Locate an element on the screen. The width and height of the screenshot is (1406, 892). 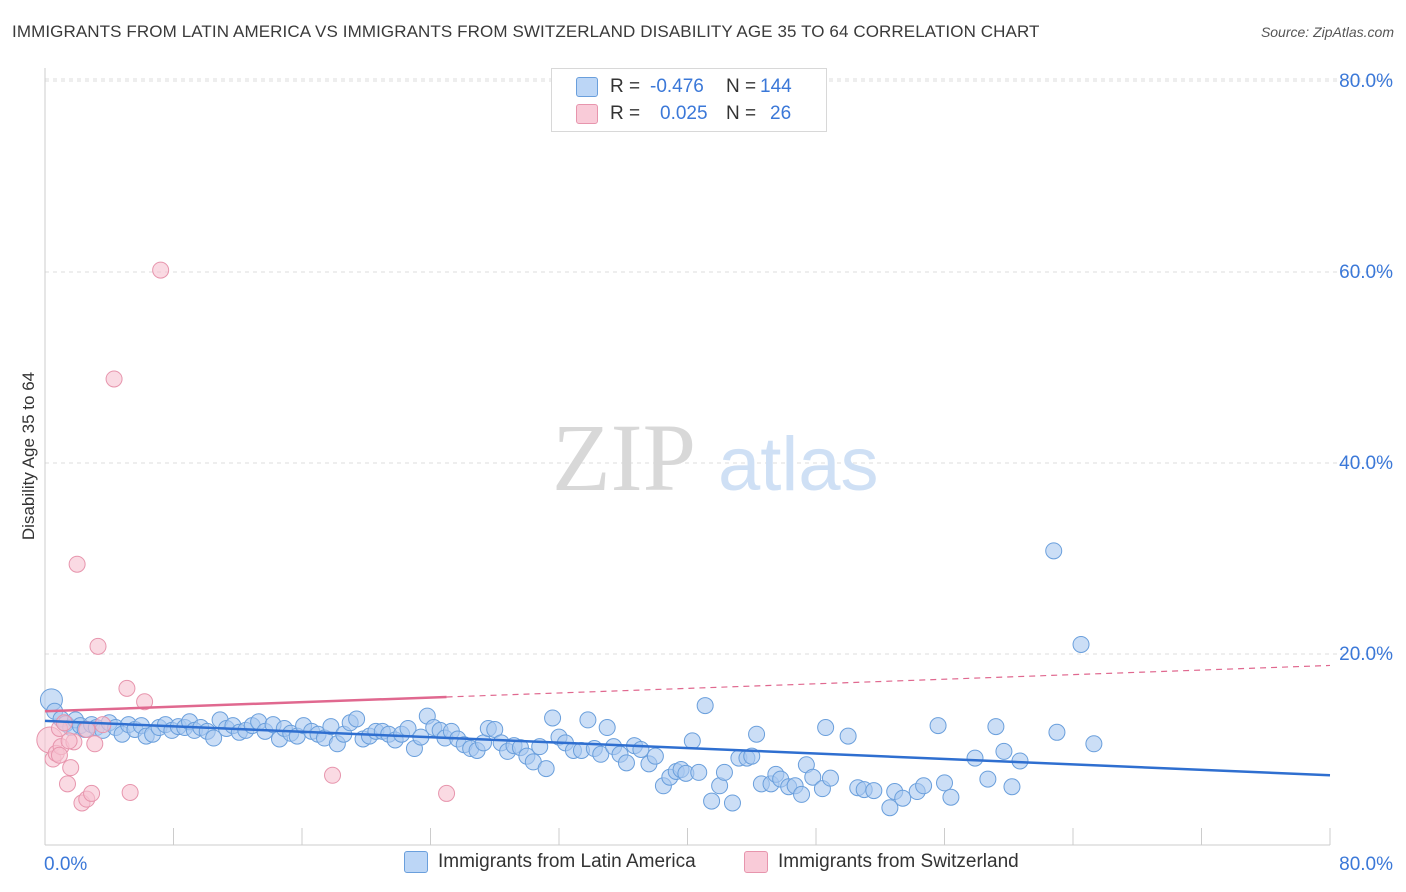
series-legend-label: Immigrants from Latin America is located at coordinates (567, 861).